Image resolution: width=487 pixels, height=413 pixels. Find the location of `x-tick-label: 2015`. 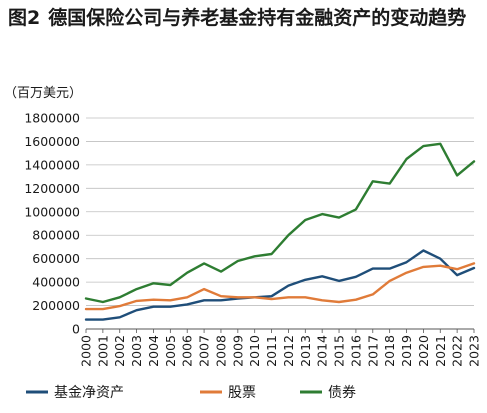

x-tick-label: 2015 is located at coordinates (339, 351).